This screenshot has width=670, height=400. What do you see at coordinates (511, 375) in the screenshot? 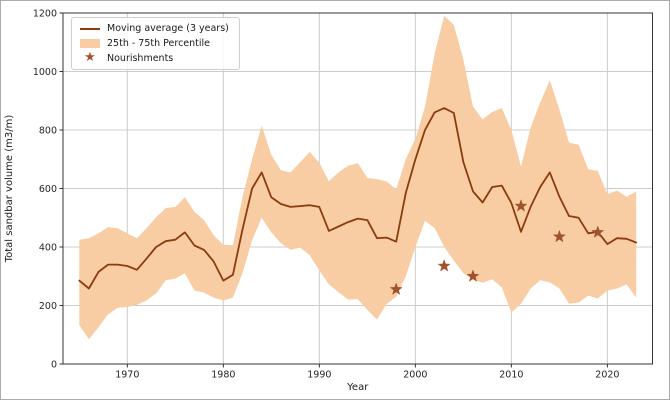
I see `x-tick-label: 2010` at bounding box center [511, 375].